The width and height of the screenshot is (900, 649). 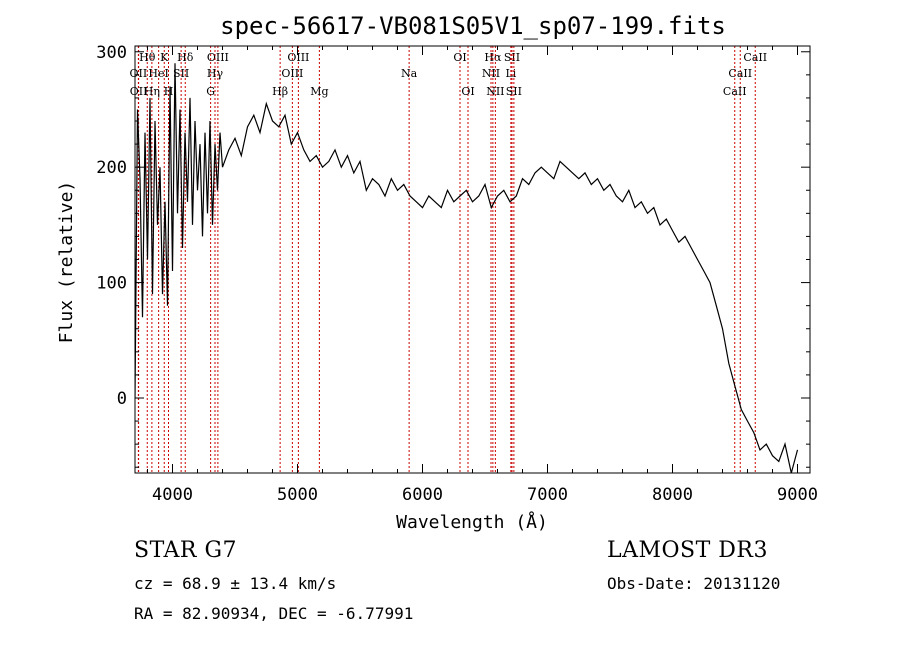 What do you see at coordinates (147, 57) in the screenshot?
I see `line-marker-label: Hθ` at bounding box center [147, 57].